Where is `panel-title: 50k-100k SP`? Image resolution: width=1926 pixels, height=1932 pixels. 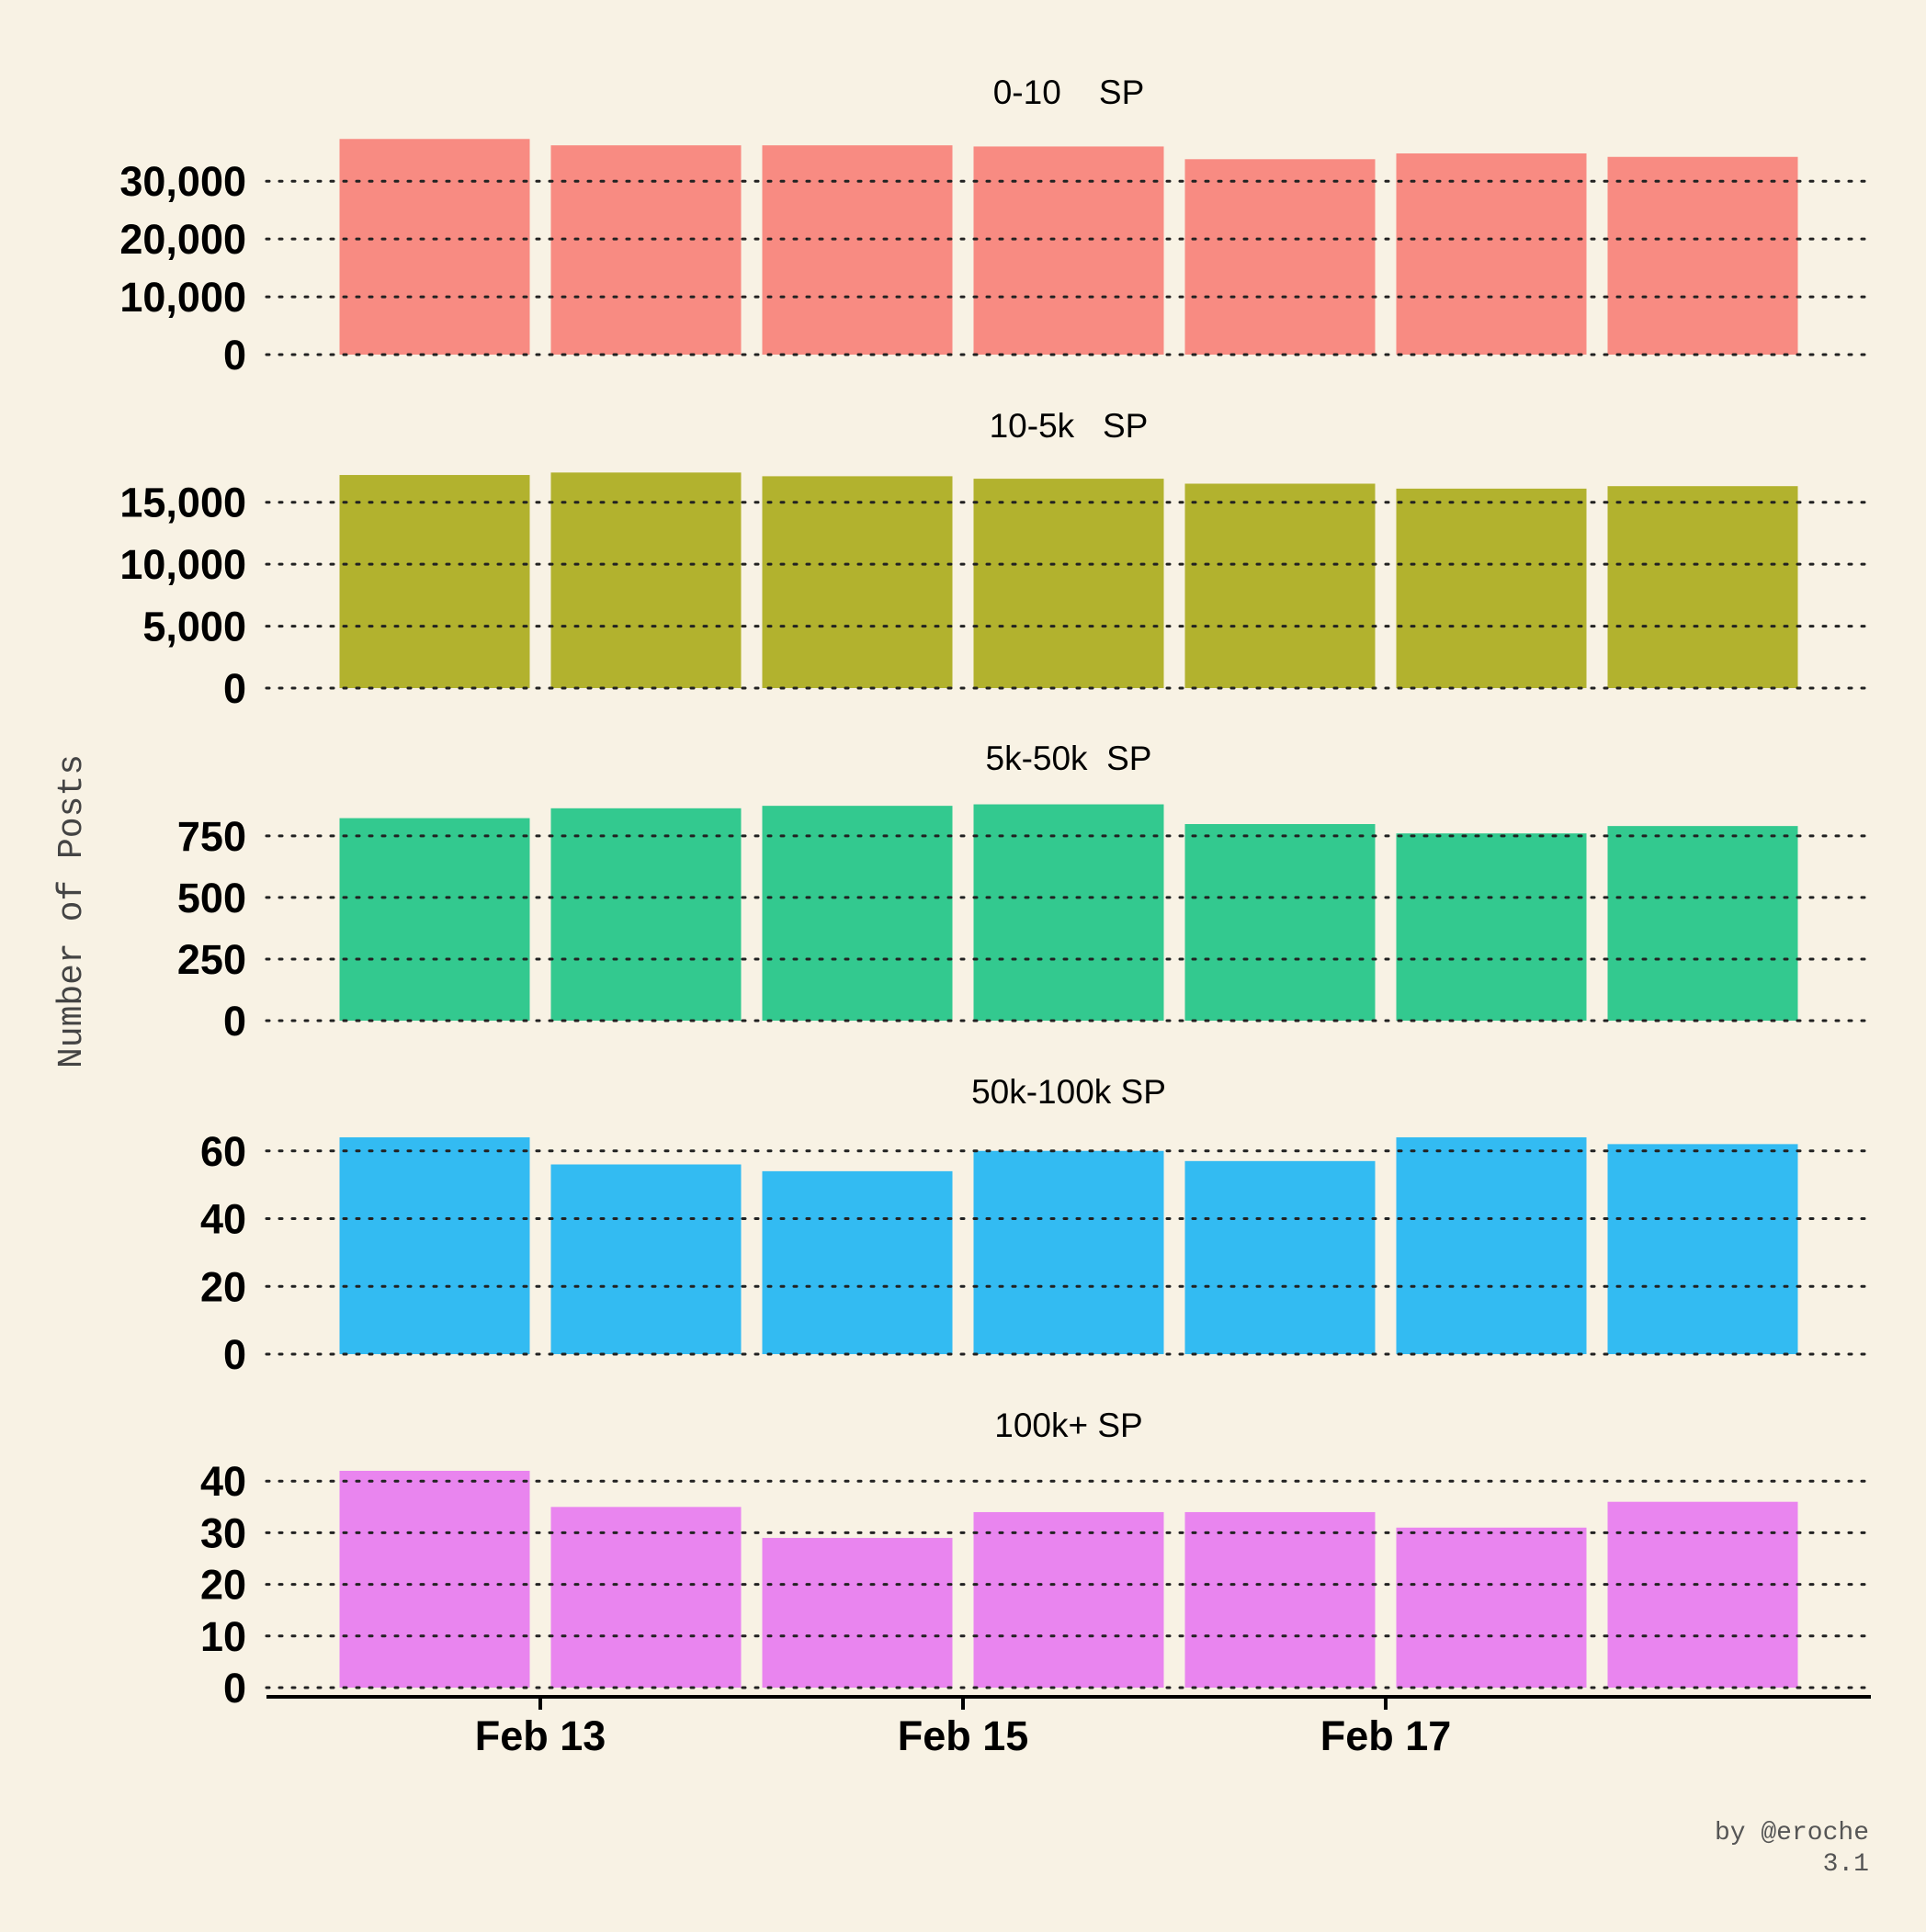 panel-title: 50k-100k SP is located at coordinates (1068, 1092).